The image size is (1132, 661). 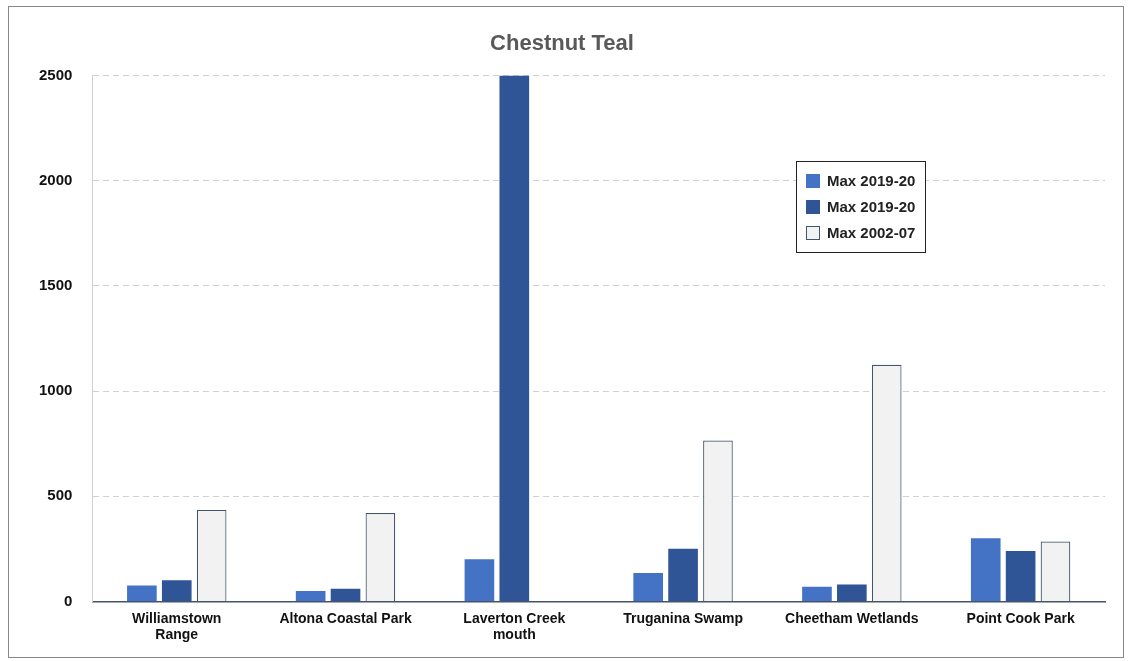 What do you see at coordinates (55, 74) in the screenshot?
I see `y-tick-label: 2500` at bounding box center [55, 74].